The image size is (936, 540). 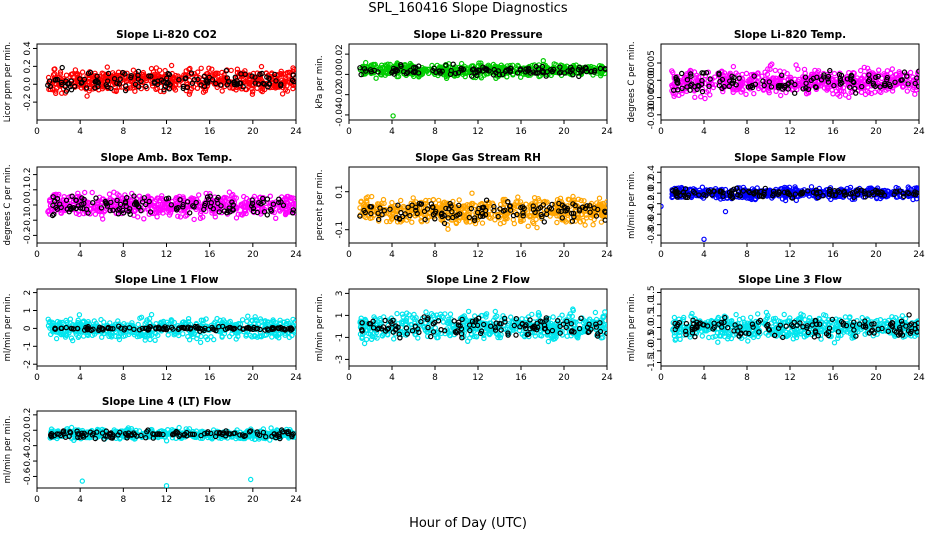 I want to click on x-tick-label: 24, so click(x=296, y=378).